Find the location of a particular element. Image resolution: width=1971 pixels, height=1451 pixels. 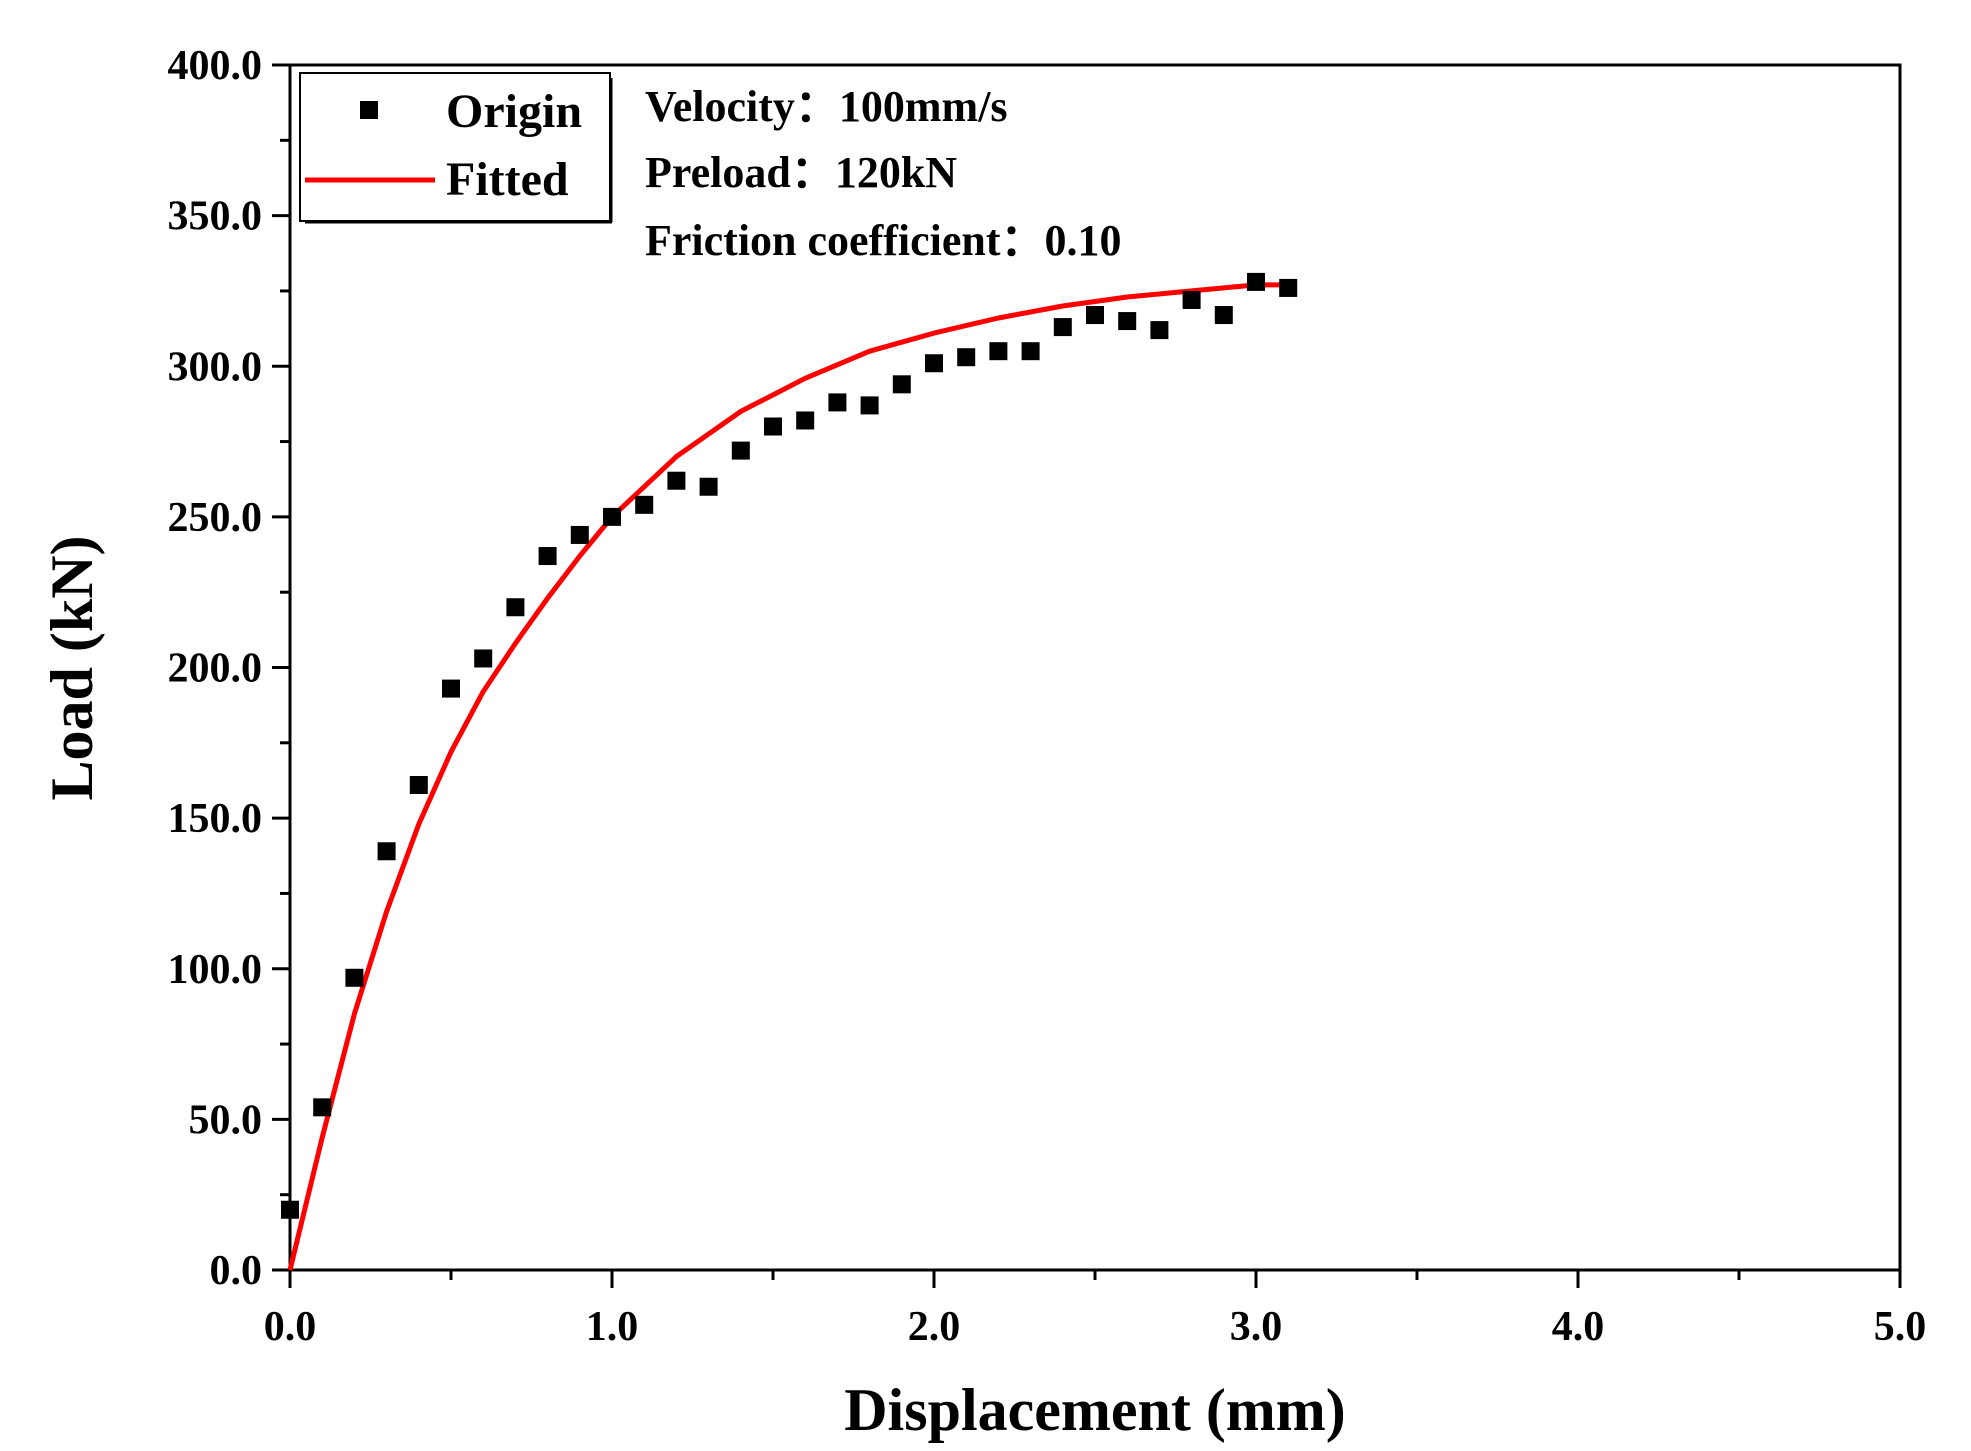

x-tick-label: 2.0 is located at coordinates (934, 1327).